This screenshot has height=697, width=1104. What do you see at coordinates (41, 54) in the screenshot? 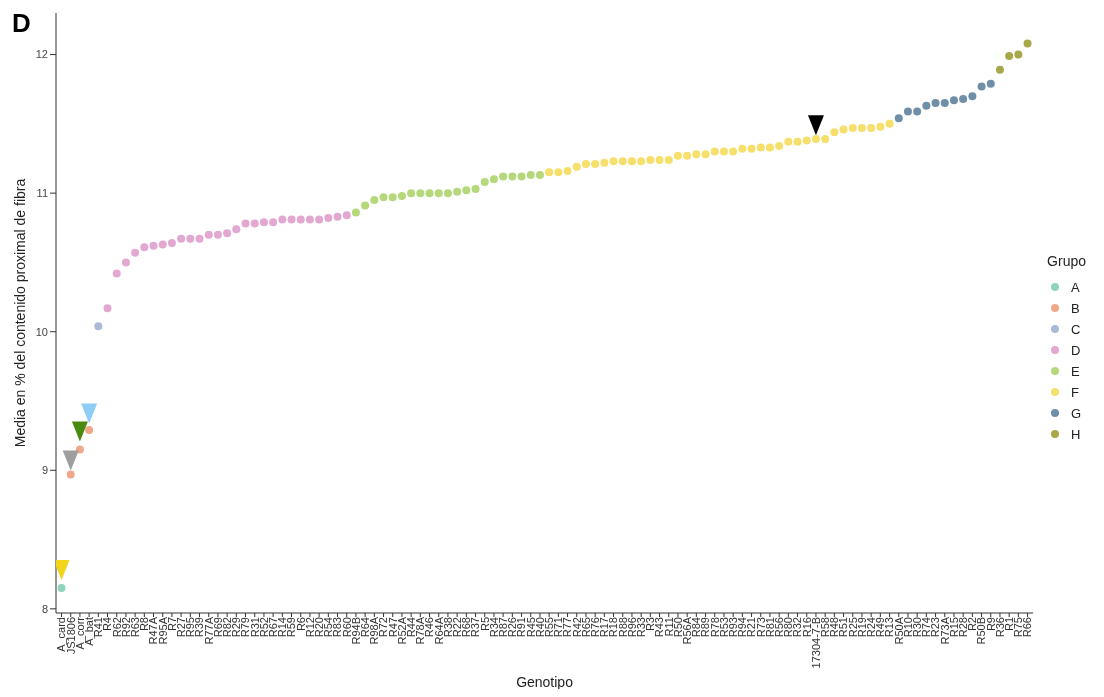
I see `y-tick-label: 12` at bounding box center [41, 54].